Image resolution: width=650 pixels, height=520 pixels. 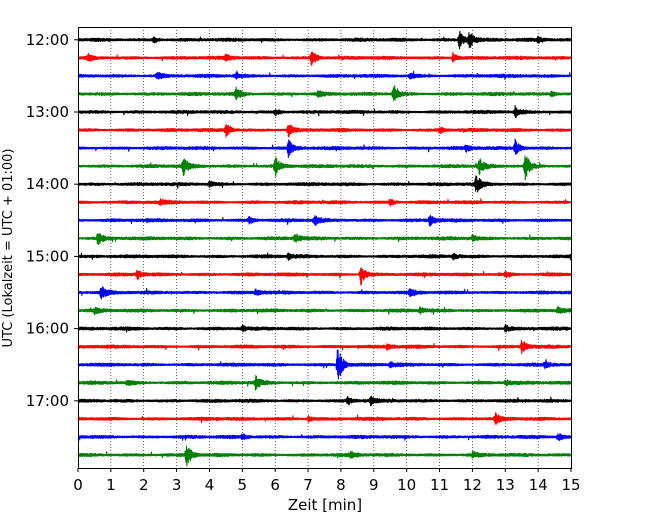 What do you see at coordinates (439, 485) in the screenshot?
I see `x-tick-label: 11` at bounding box center [439, 485].